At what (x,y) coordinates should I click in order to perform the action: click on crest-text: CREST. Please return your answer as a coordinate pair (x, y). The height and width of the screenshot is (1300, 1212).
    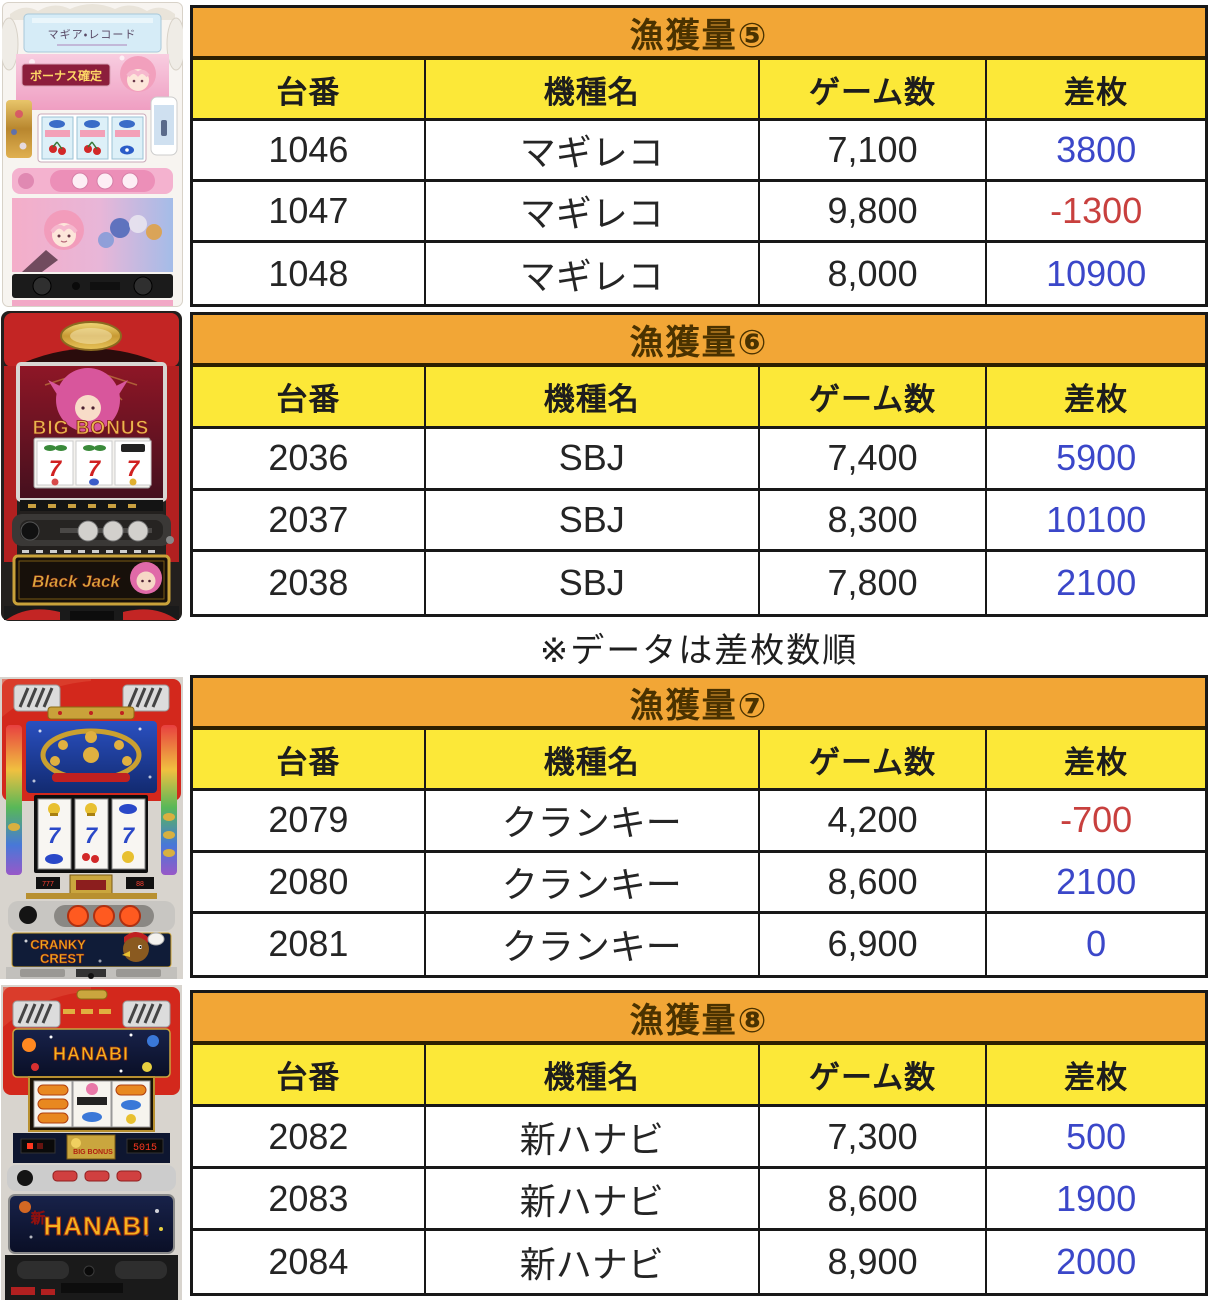
    Looking at the image, I should click on (62, 958).